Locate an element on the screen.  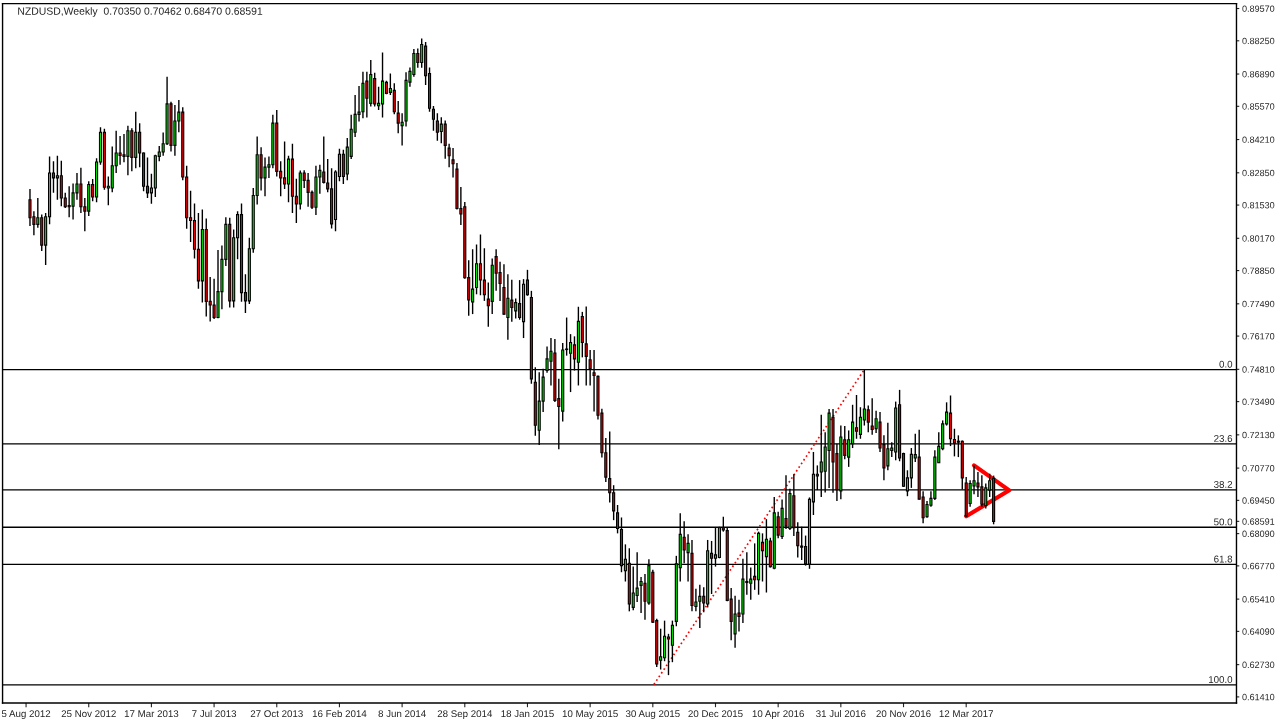
x-tick-label: 27 Oct 2013 is located at coordinates (276, 714).